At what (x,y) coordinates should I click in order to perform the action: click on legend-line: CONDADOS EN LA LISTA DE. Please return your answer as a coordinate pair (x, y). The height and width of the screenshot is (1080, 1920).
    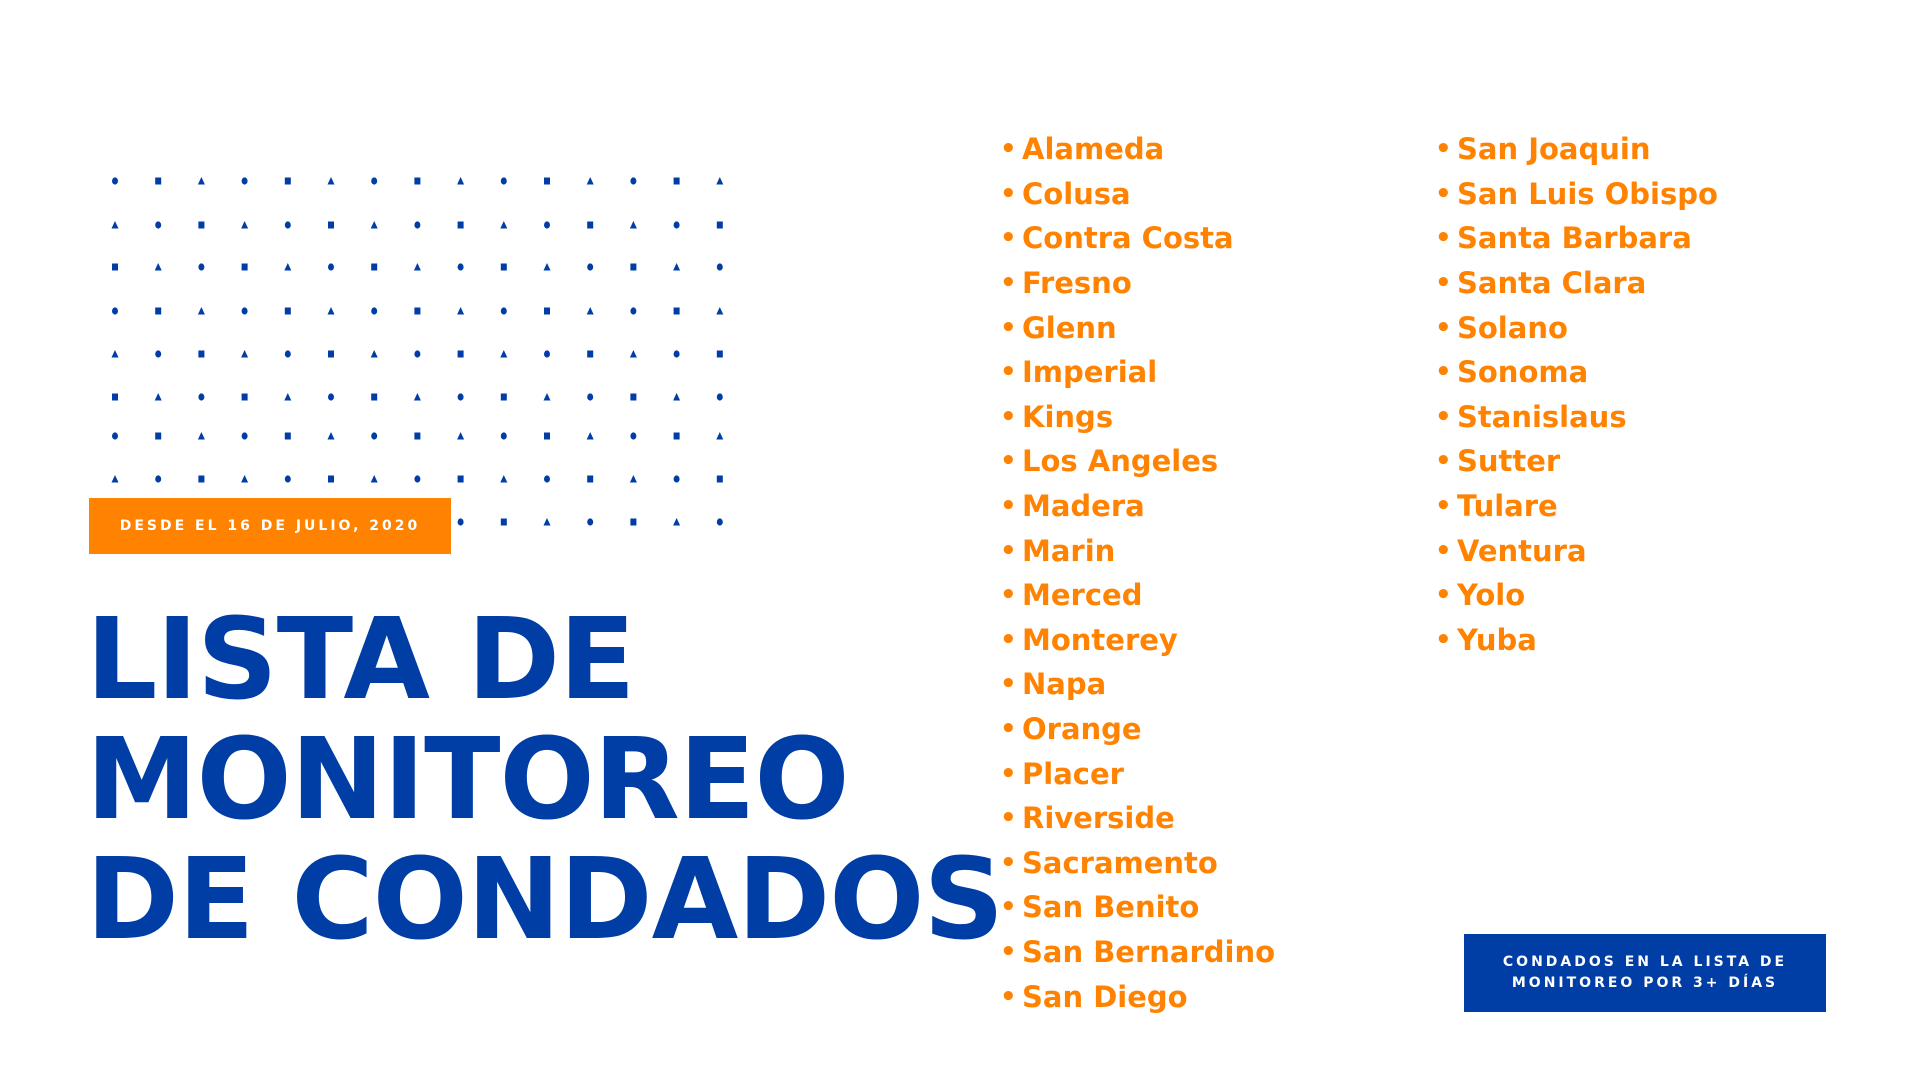
    Looking at the image, I should click on (1645, 962).